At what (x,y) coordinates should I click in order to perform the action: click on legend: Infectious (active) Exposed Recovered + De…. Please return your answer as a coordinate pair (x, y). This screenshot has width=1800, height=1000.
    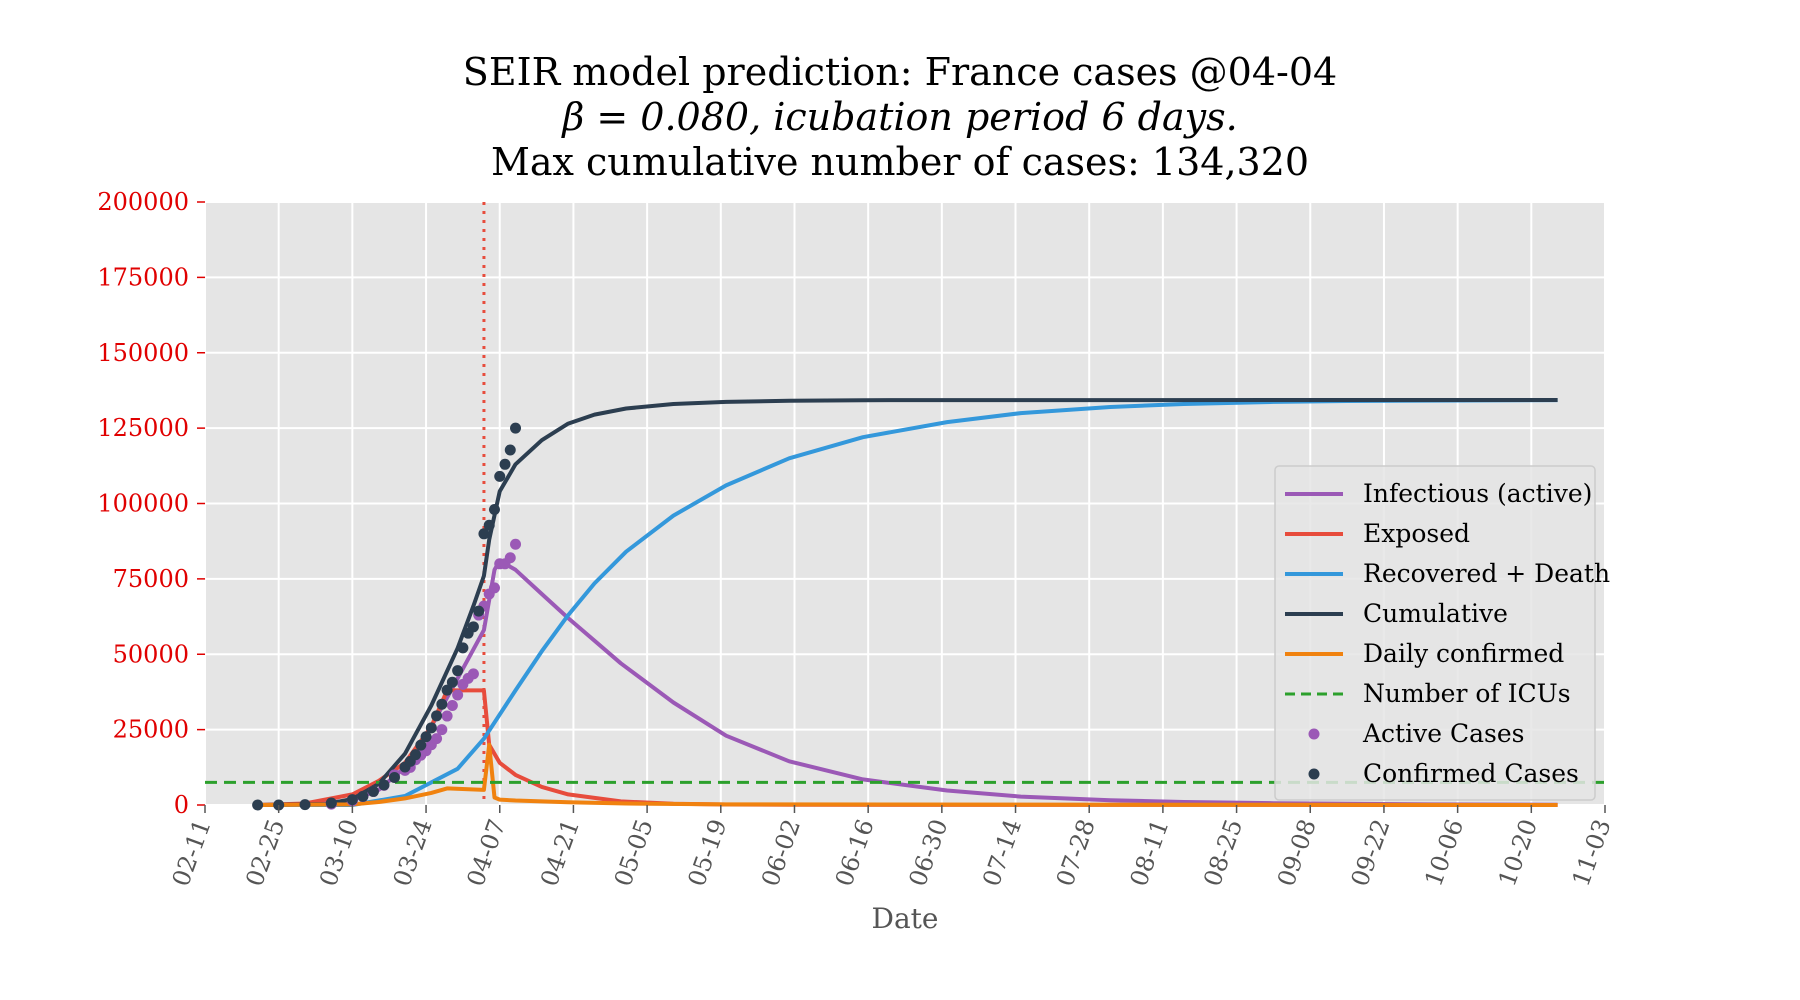
    Looking at the image, I should click on (1442, 633).